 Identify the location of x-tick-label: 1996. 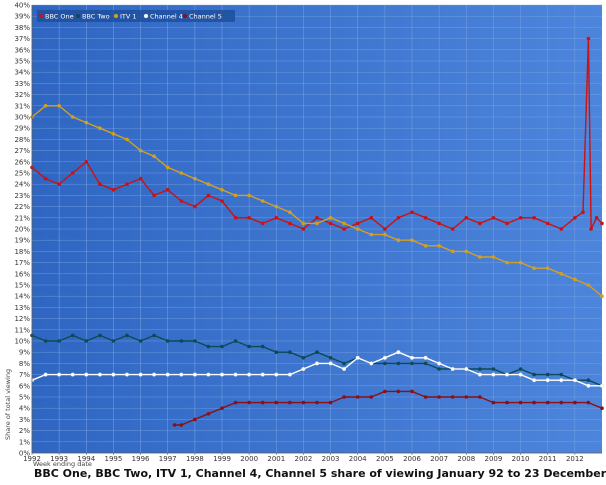
(141, 459).